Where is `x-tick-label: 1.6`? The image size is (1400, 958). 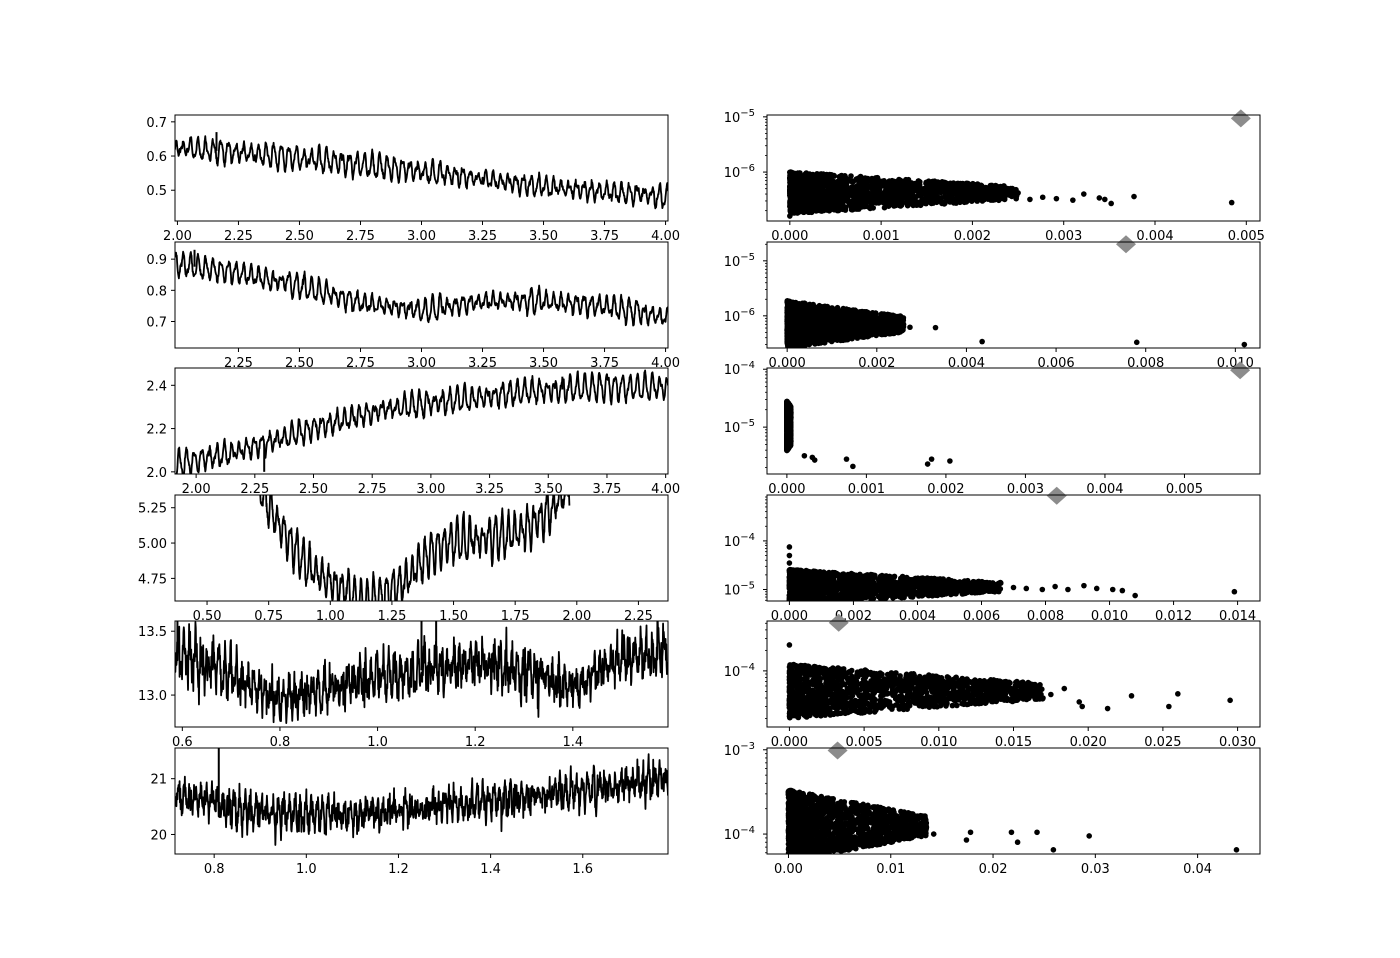
x-tick-label: 1.6 is located at coordinates (582, 869).